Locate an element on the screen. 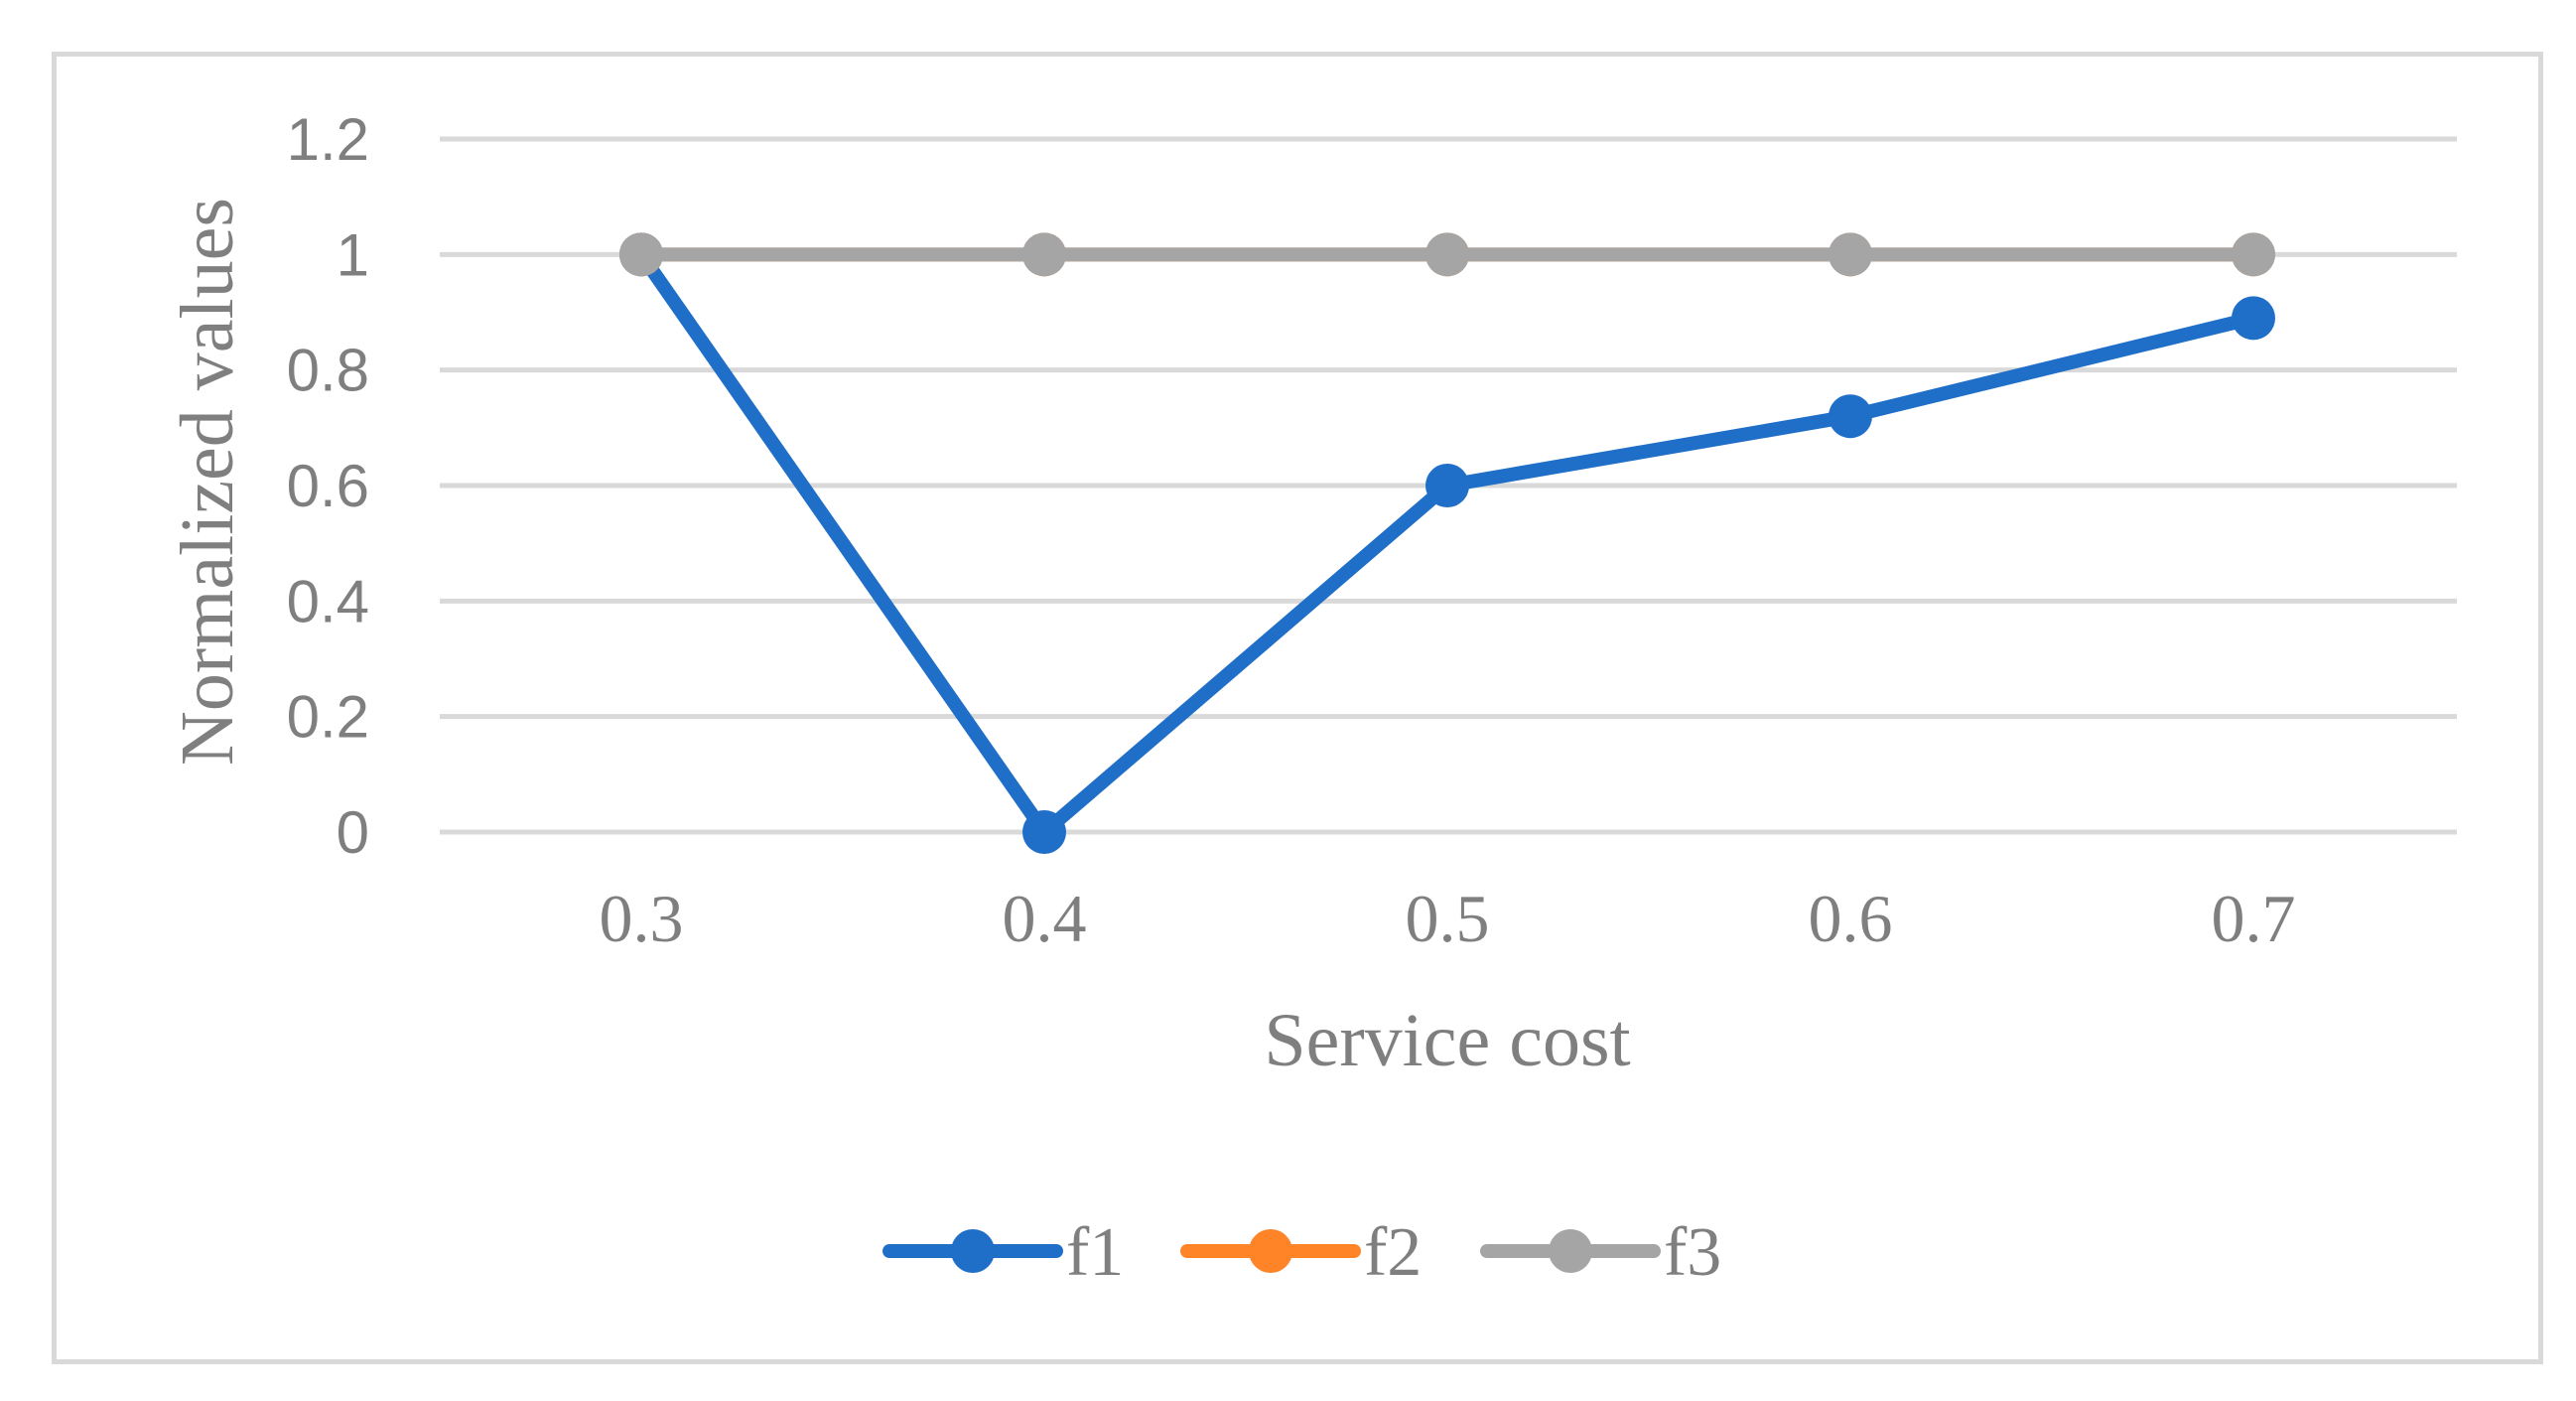 The image size is (2576, 1401). legend-swatch-marker-f2 is located at coordinates (1270, 1251).